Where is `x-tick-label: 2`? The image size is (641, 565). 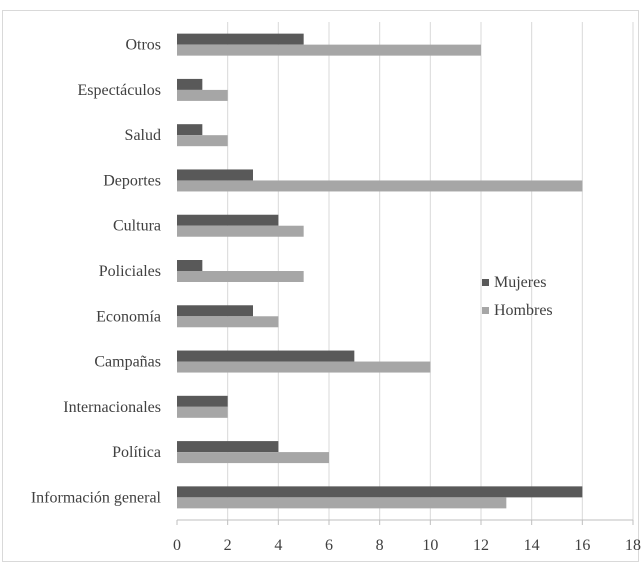 x-tick-label: 2 is located at coordinates (228, 545).